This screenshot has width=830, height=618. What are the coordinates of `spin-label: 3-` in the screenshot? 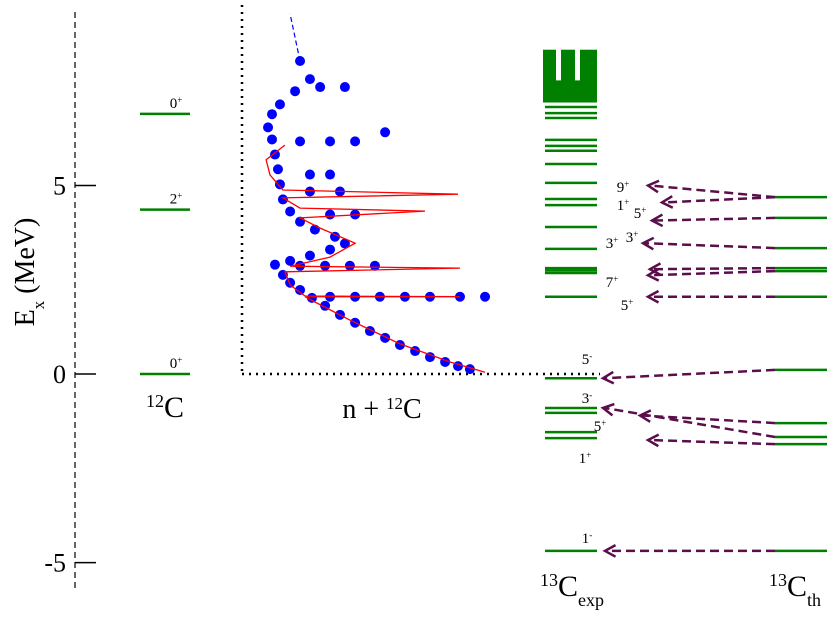 It's located at (587, 398).